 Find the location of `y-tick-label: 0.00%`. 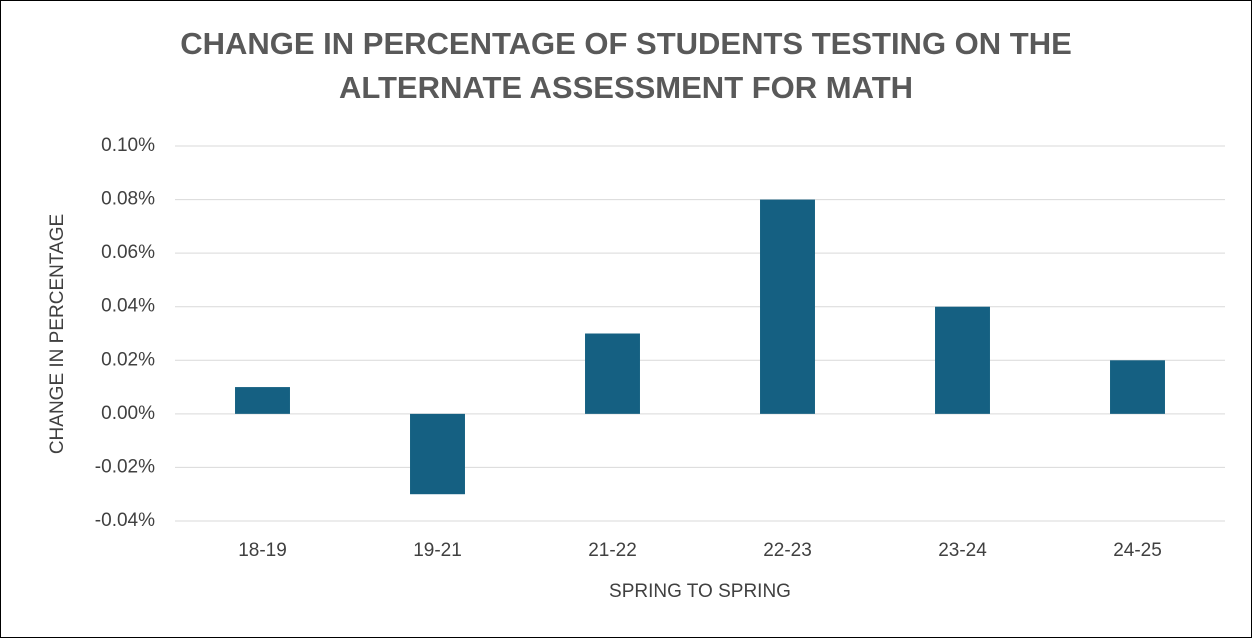

y-tick-label: 0.00% is located at coordinates (128, 413).